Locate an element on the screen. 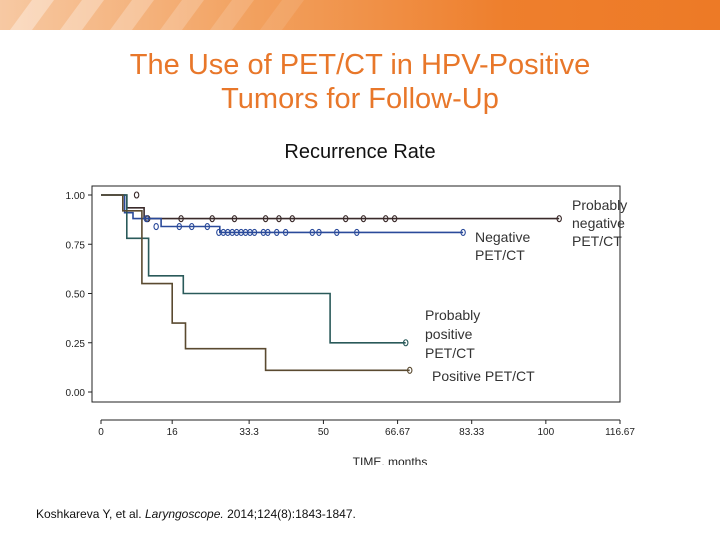 Image resolution: width=720 pixels, height=540 pixels. x-tick-label: 100 is located at coordinates (546, 432).